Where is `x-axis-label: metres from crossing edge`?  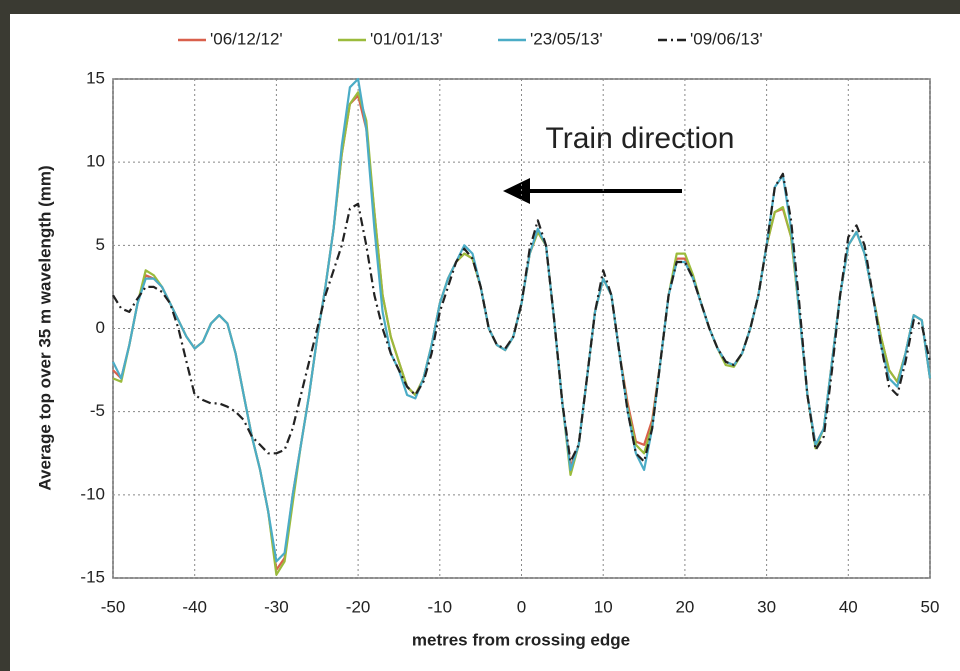
x-axis-label: metres from crossing edge is located at coordinates (521, 639).